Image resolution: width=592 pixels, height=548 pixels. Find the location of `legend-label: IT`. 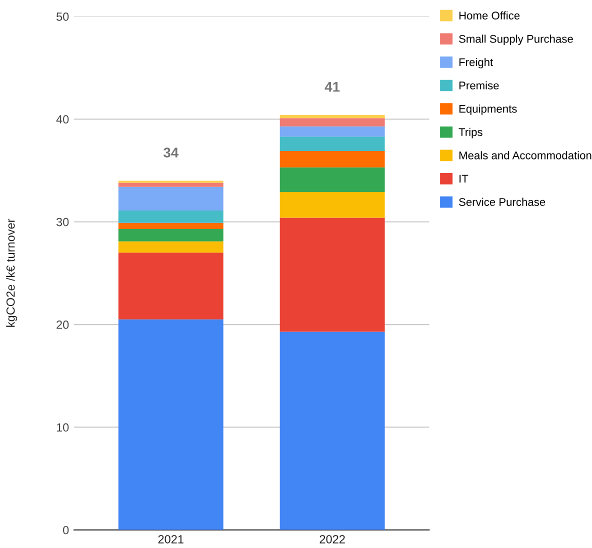

legend-label: IT is located at coordinates (464, 178).